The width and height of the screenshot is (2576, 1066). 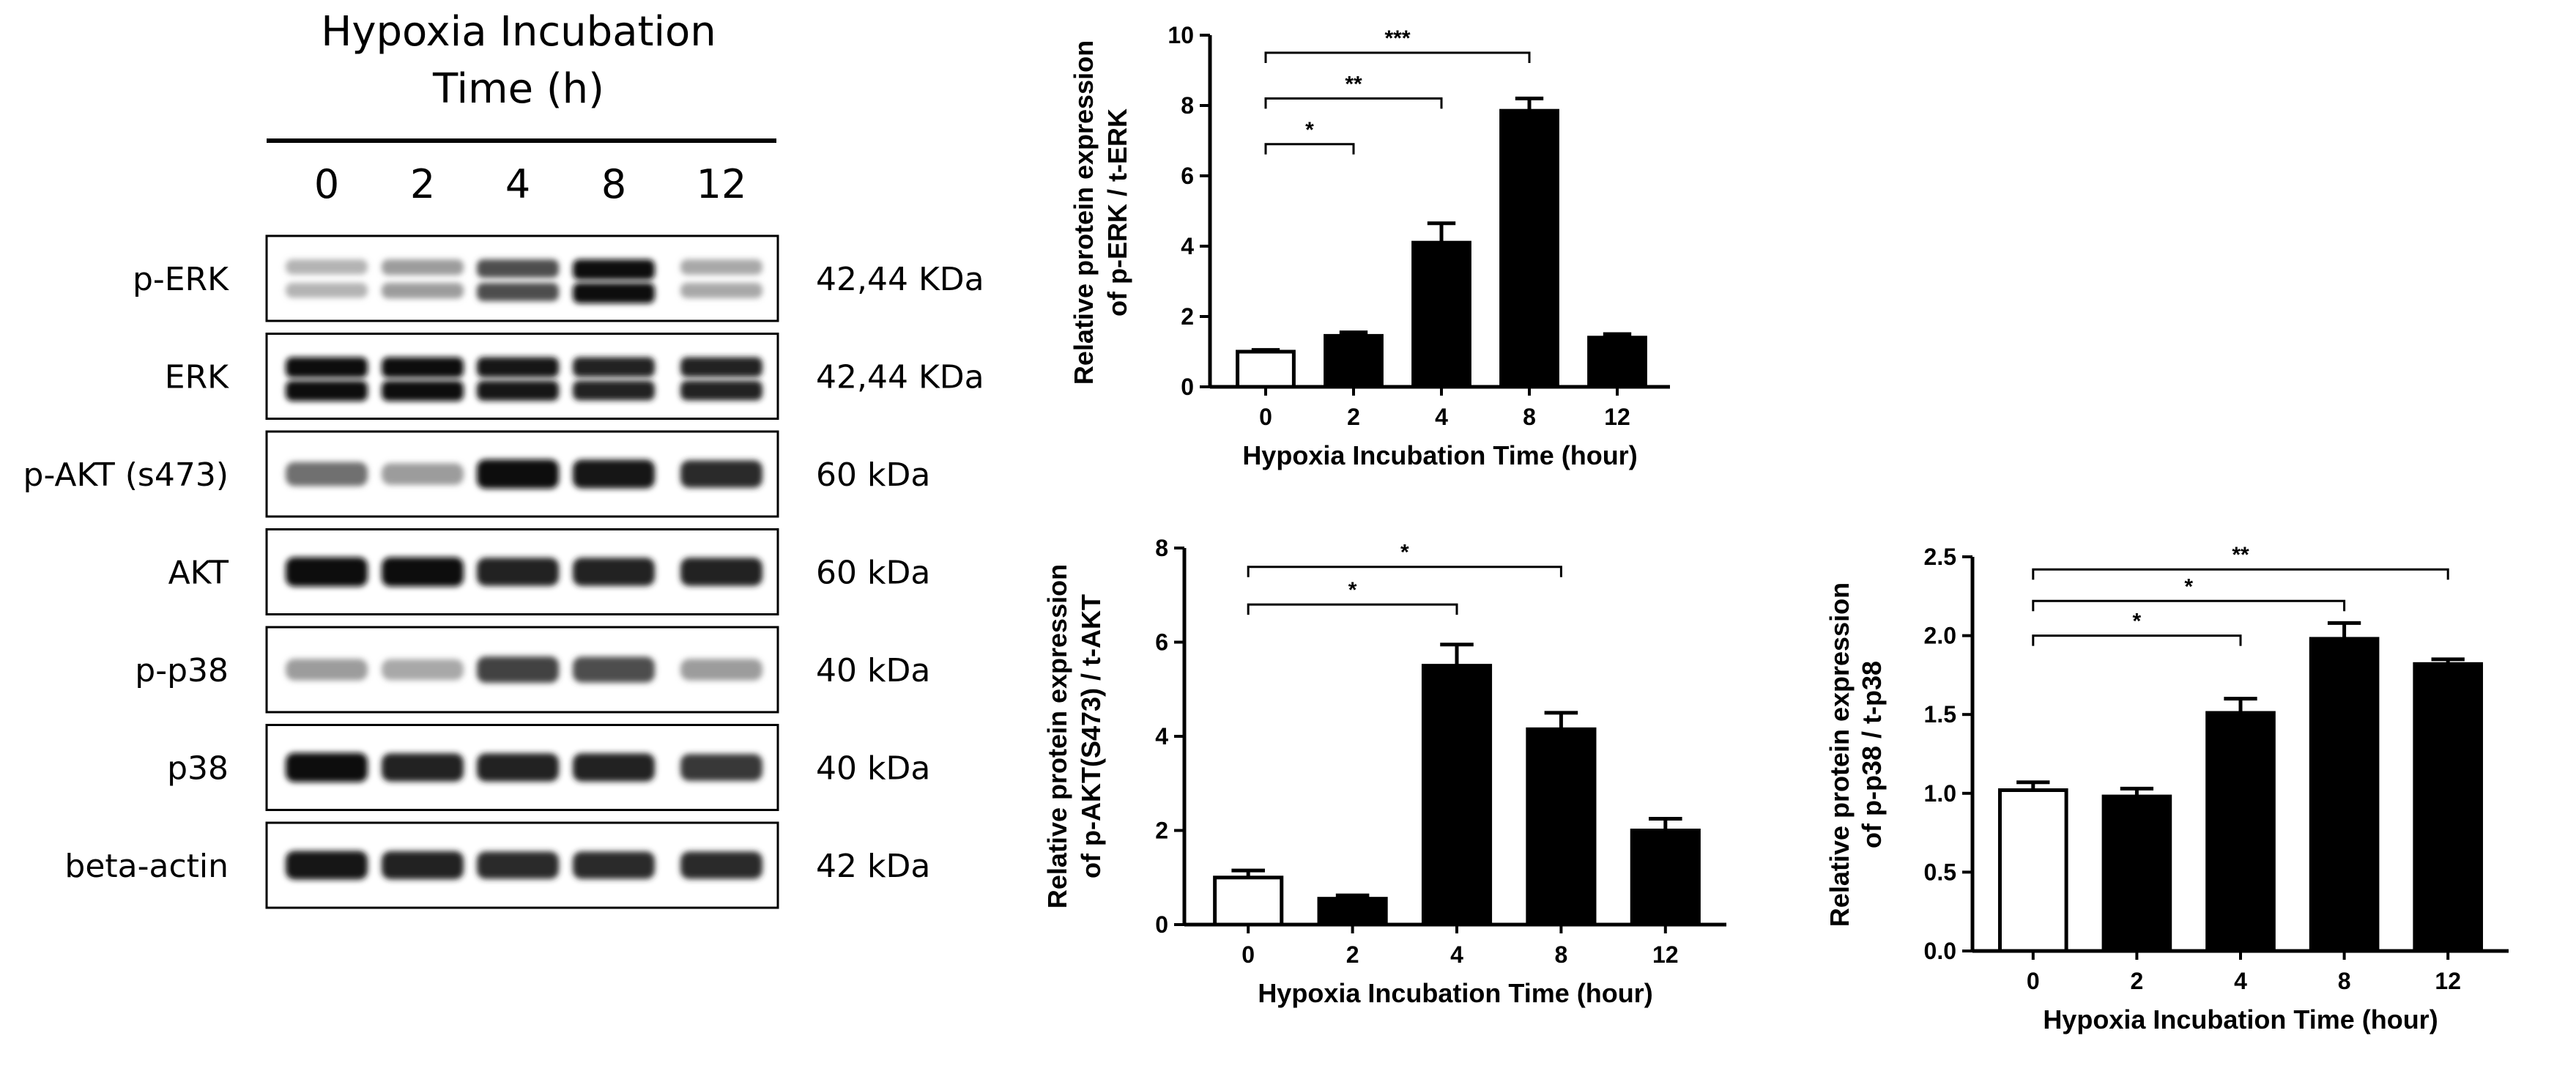 What do you see at coordinates (1872, 754) in the screenshot?
I see `y-axis-title-line2: of p-p38 / t-p38` at bounding box center [1872, 754].